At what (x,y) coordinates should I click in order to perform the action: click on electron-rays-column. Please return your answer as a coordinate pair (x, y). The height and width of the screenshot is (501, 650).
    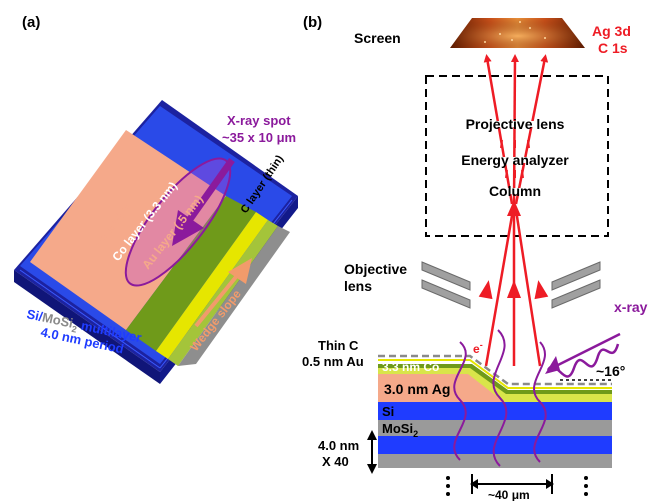
    Looking at the image, I should click on (516, 129).